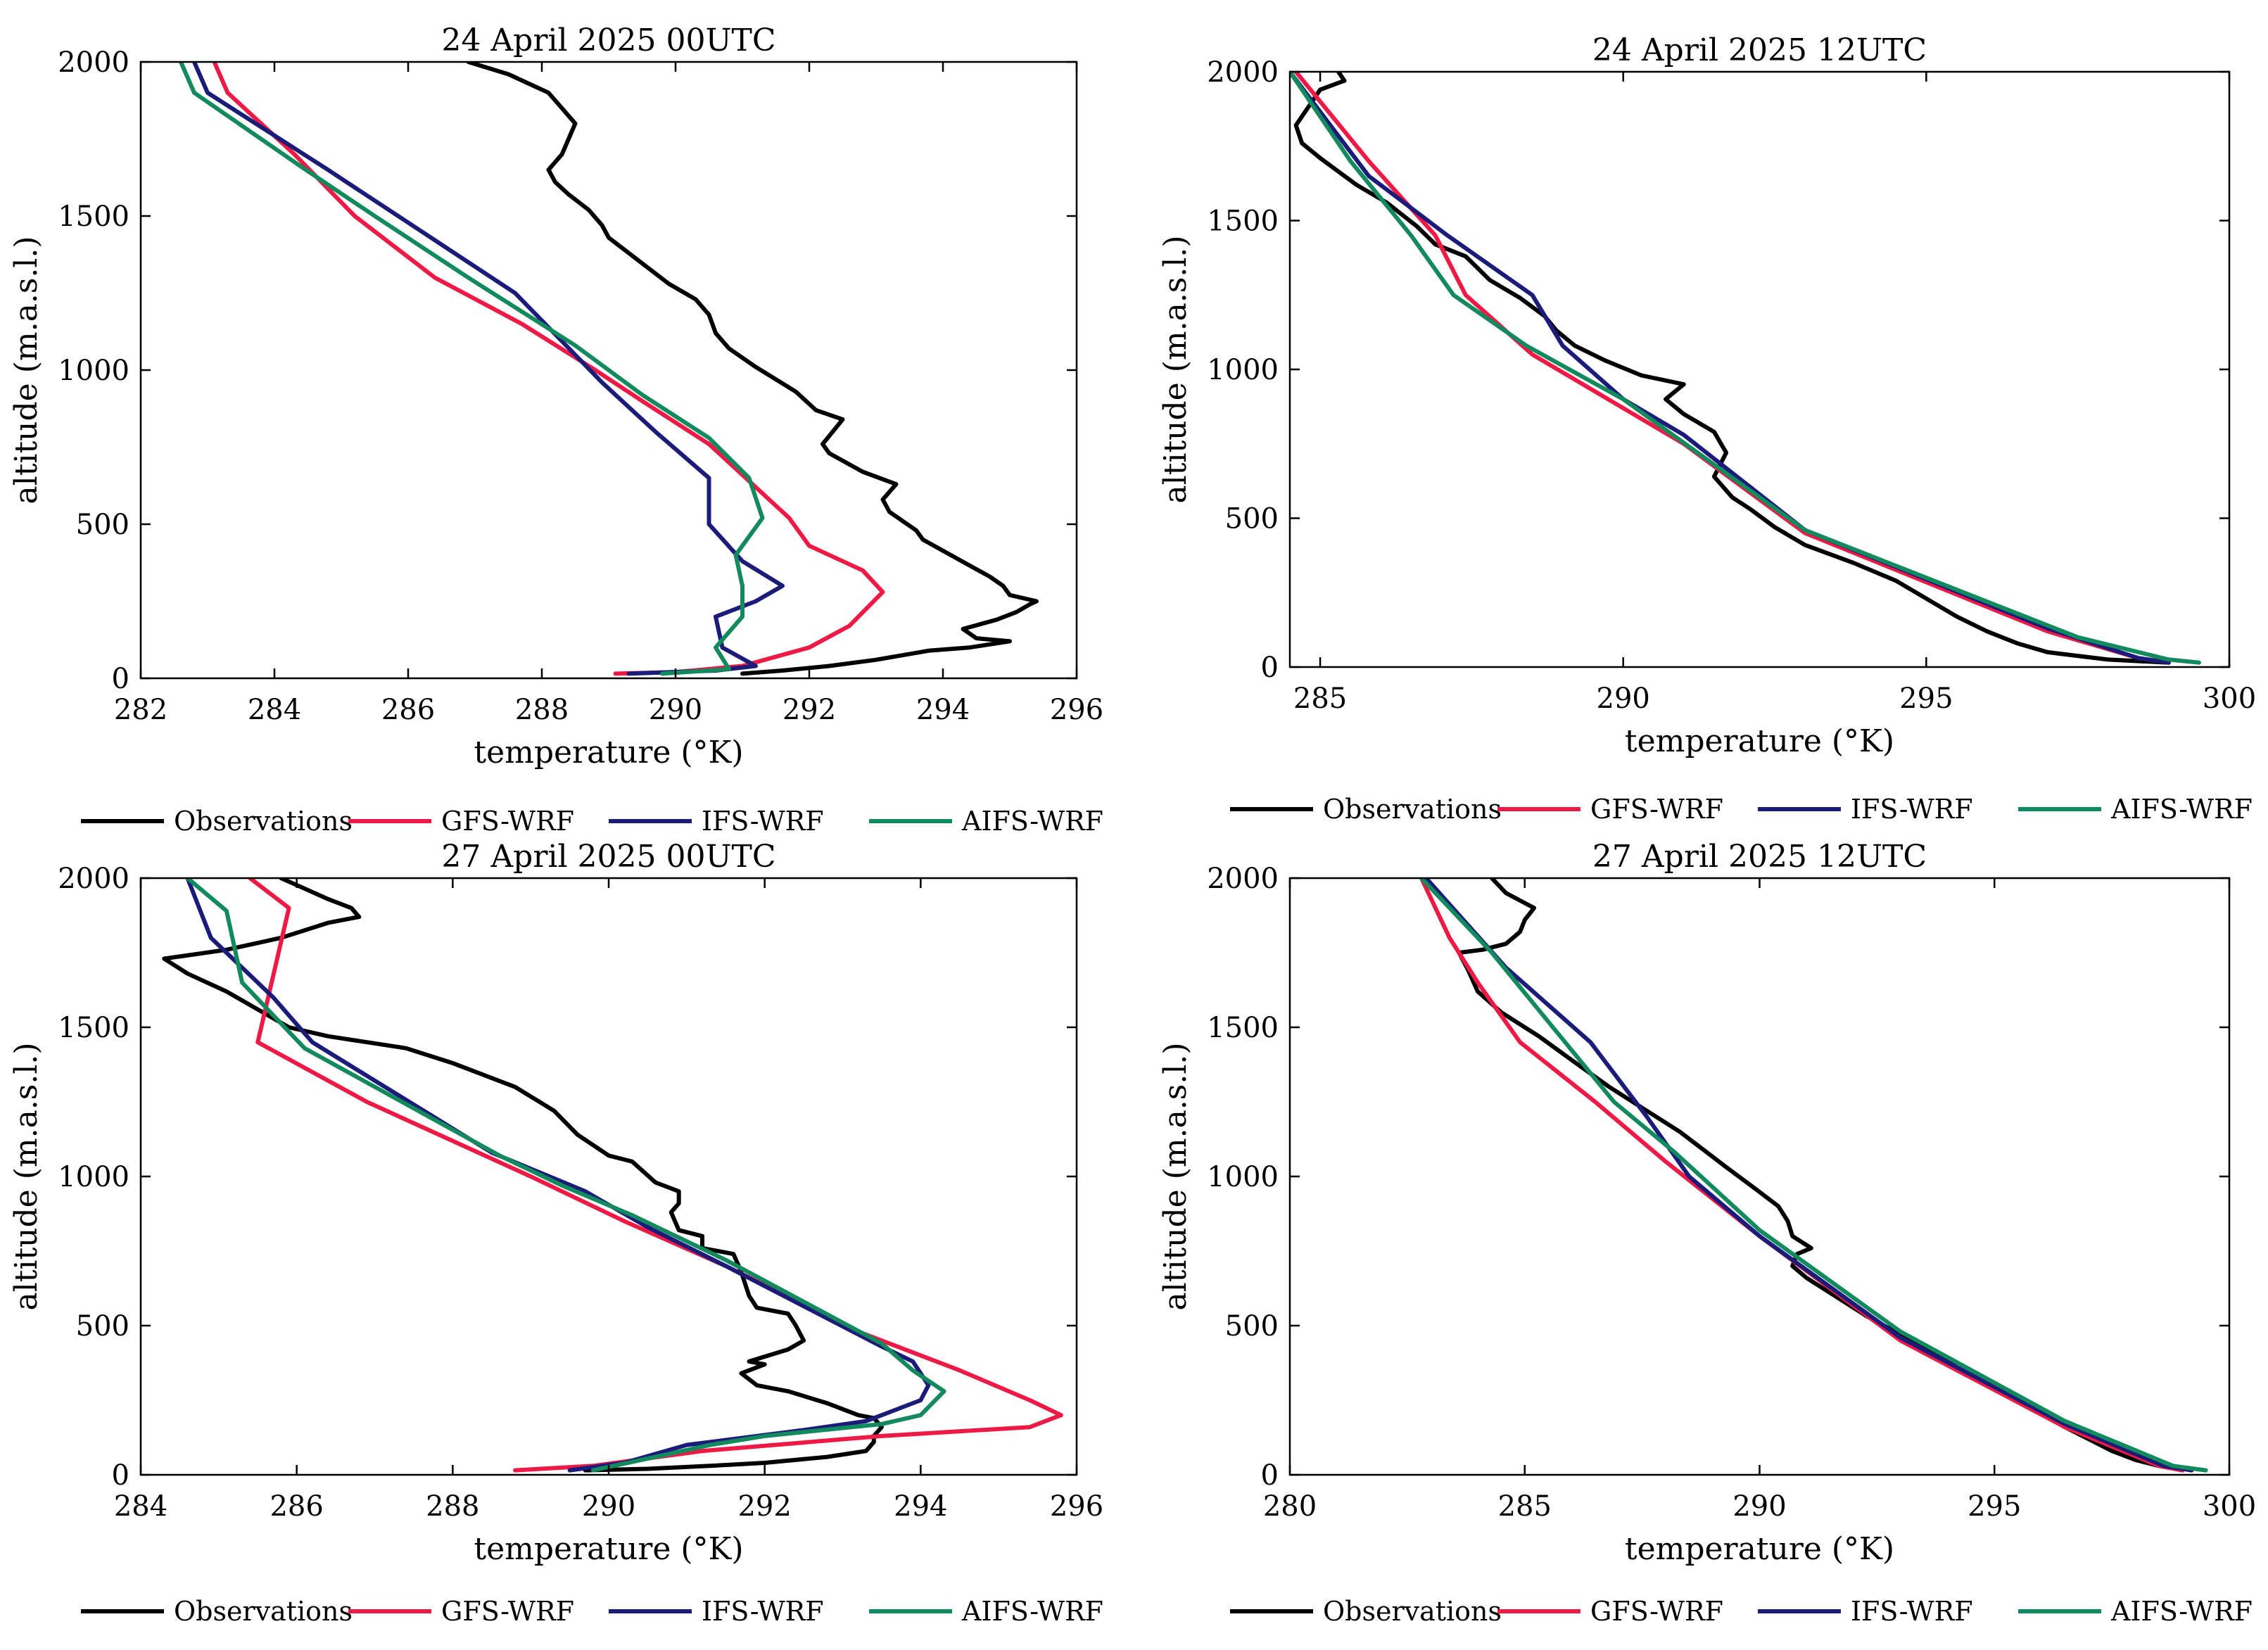  Describe the element at coordinates (1290, 1506) in the screenshot. I see `x-tick-label: 280` at that location.